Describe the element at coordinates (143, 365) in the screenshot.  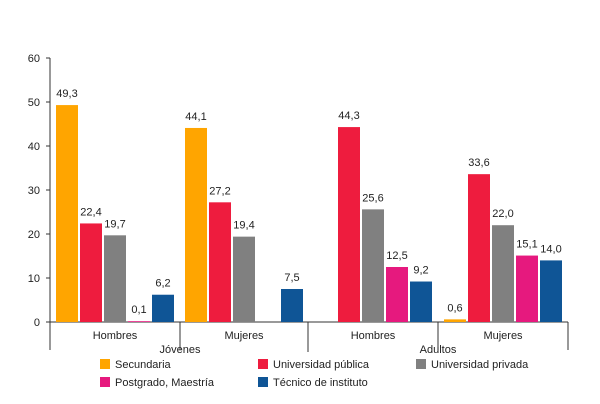
I see `legend-label: Secundaria` at that location.